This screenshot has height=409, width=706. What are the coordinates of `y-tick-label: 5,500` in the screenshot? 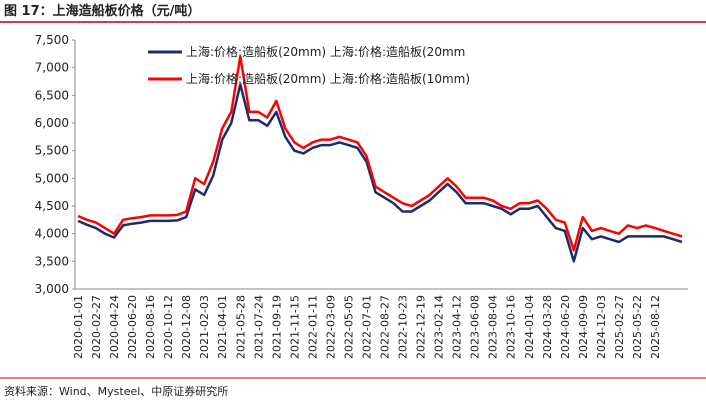 It's located at (52, 151).